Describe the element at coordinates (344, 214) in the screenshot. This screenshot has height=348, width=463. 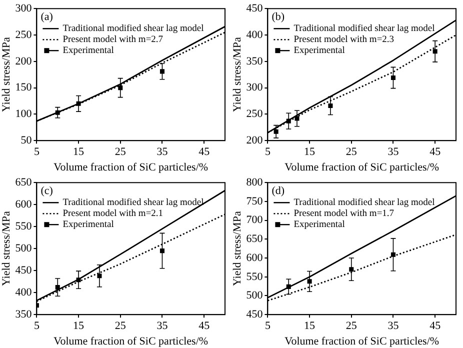
I see `legend-label: Present model with m=1.7` at that location.